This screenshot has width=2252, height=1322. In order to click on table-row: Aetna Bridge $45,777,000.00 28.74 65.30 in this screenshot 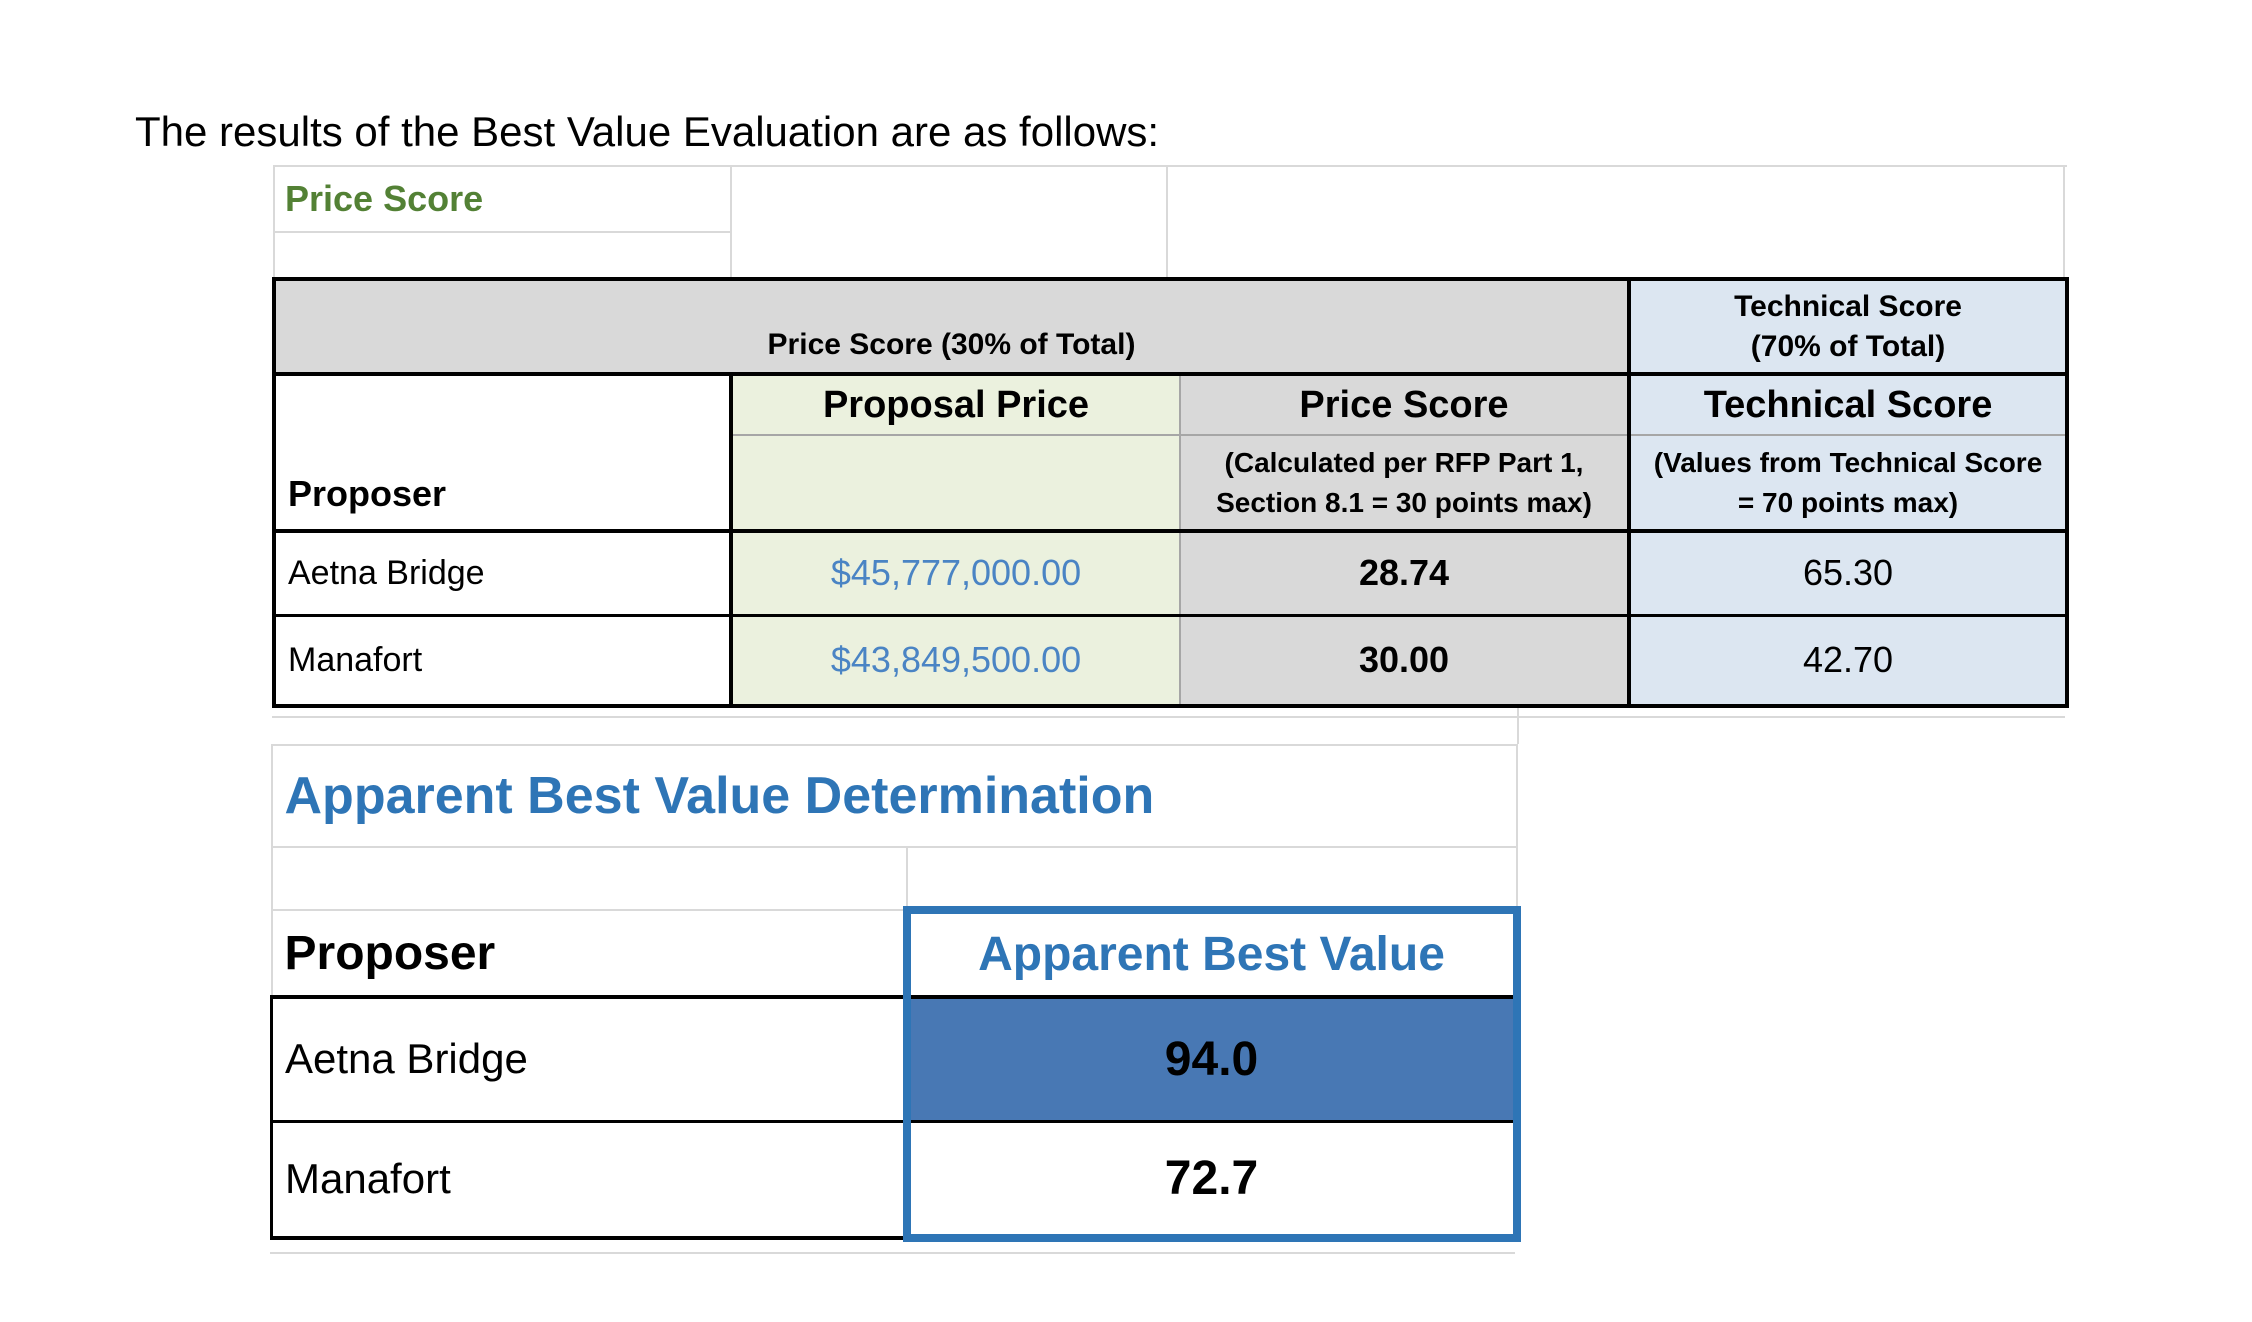, I will do `click(1171, 574)`.